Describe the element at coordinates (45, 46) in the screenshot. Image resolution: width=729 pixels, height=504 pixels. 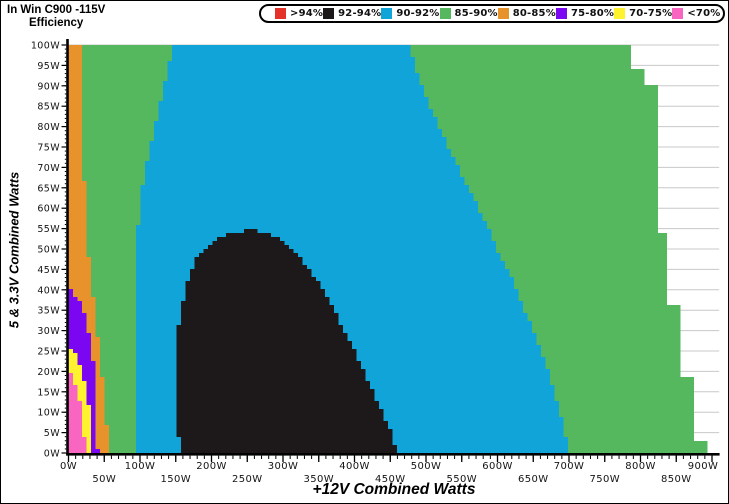
I see `y-tick-label: 100W` at that location.